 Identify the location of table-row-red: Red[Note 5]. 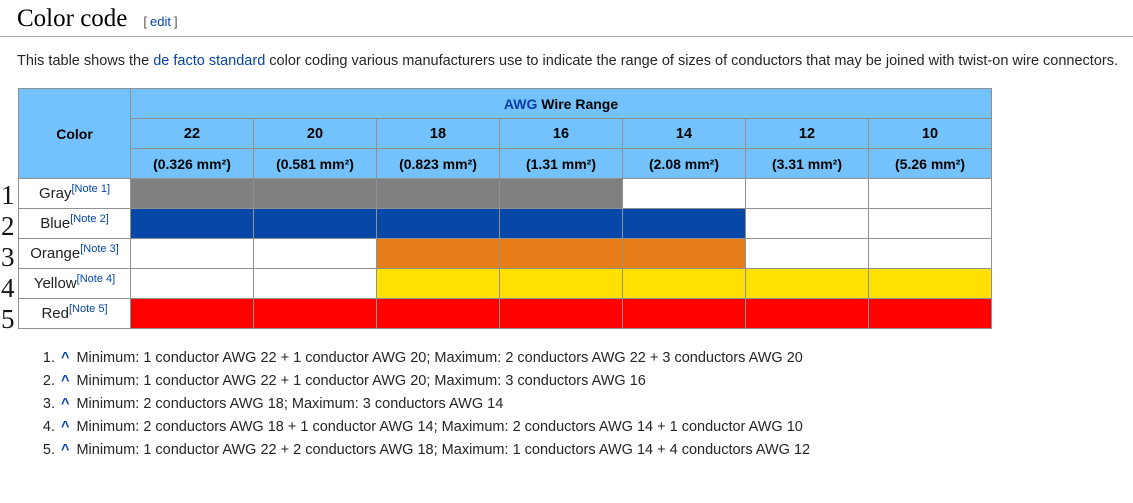
(505, 313).